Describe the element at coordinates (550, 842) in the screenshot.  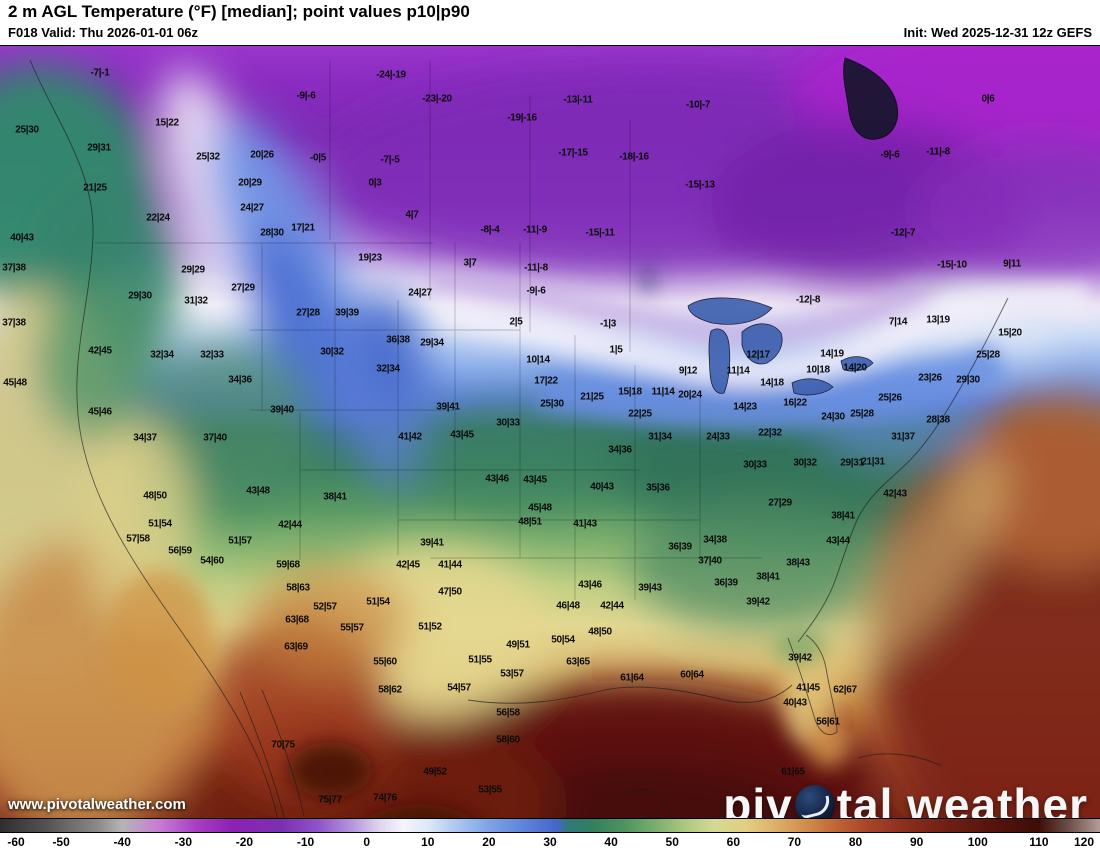
I see `colorbar-tick-label: 30` at that location.